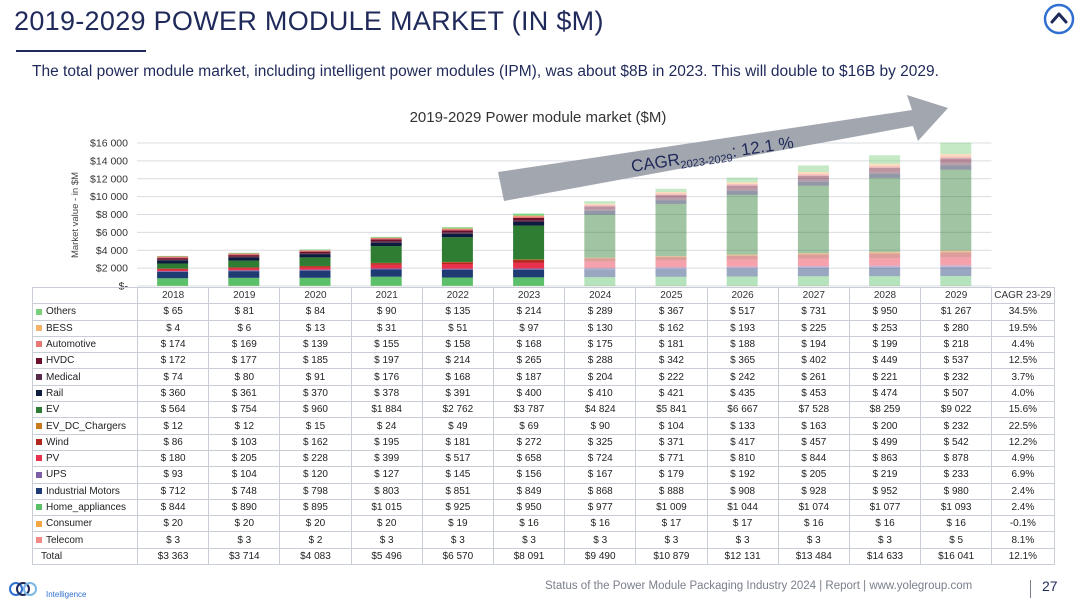  I want to click on table-cell: $ 977, so click(600, 507).